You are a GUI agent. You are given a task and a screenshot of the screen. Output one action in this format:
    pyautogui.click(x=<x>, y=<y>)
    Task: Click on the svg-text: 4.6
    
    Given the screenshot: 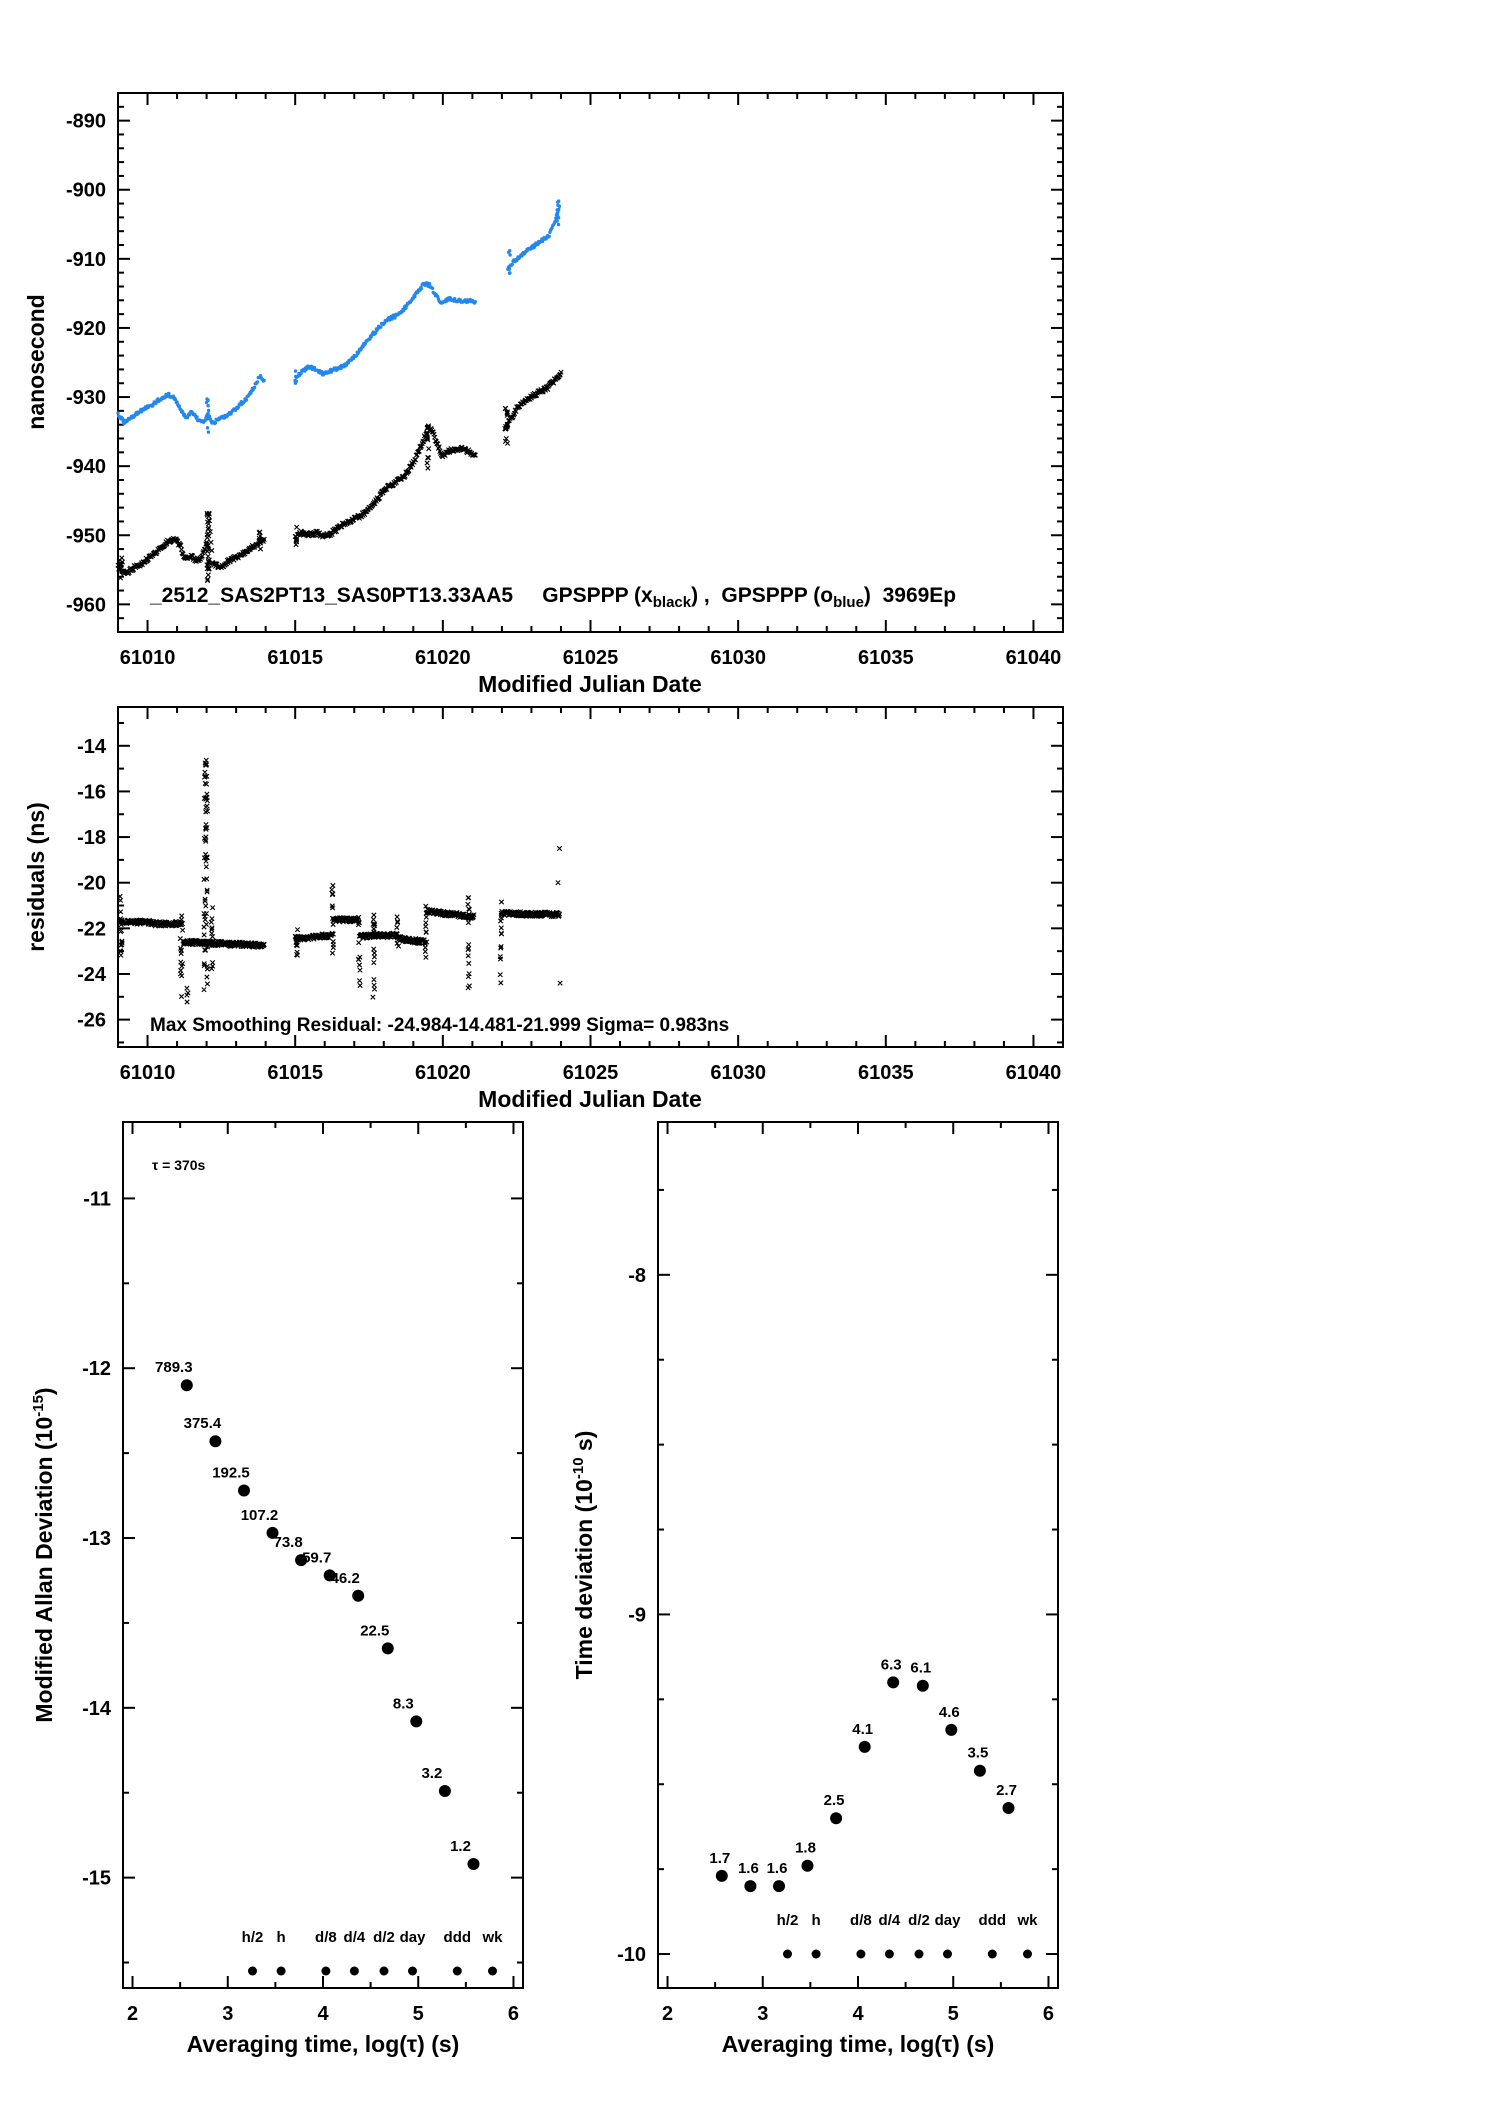 What is the action you would take?
    pyautogui.click(x=949, y=1712)
    